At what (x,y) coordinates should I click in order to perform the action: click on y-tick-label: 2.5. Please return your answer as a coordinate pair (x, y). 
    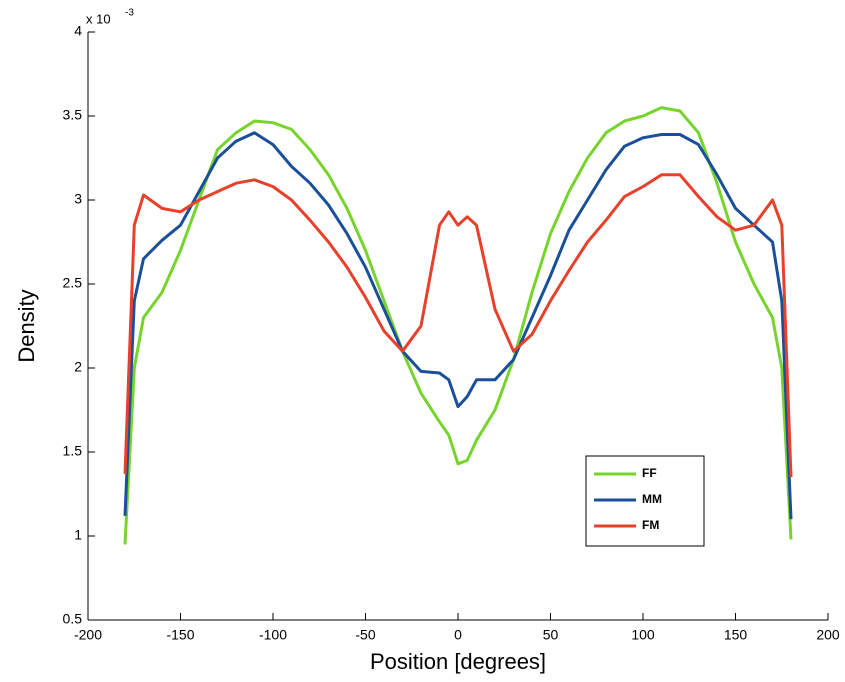
    Looking at the image, I should click on (73, 283).